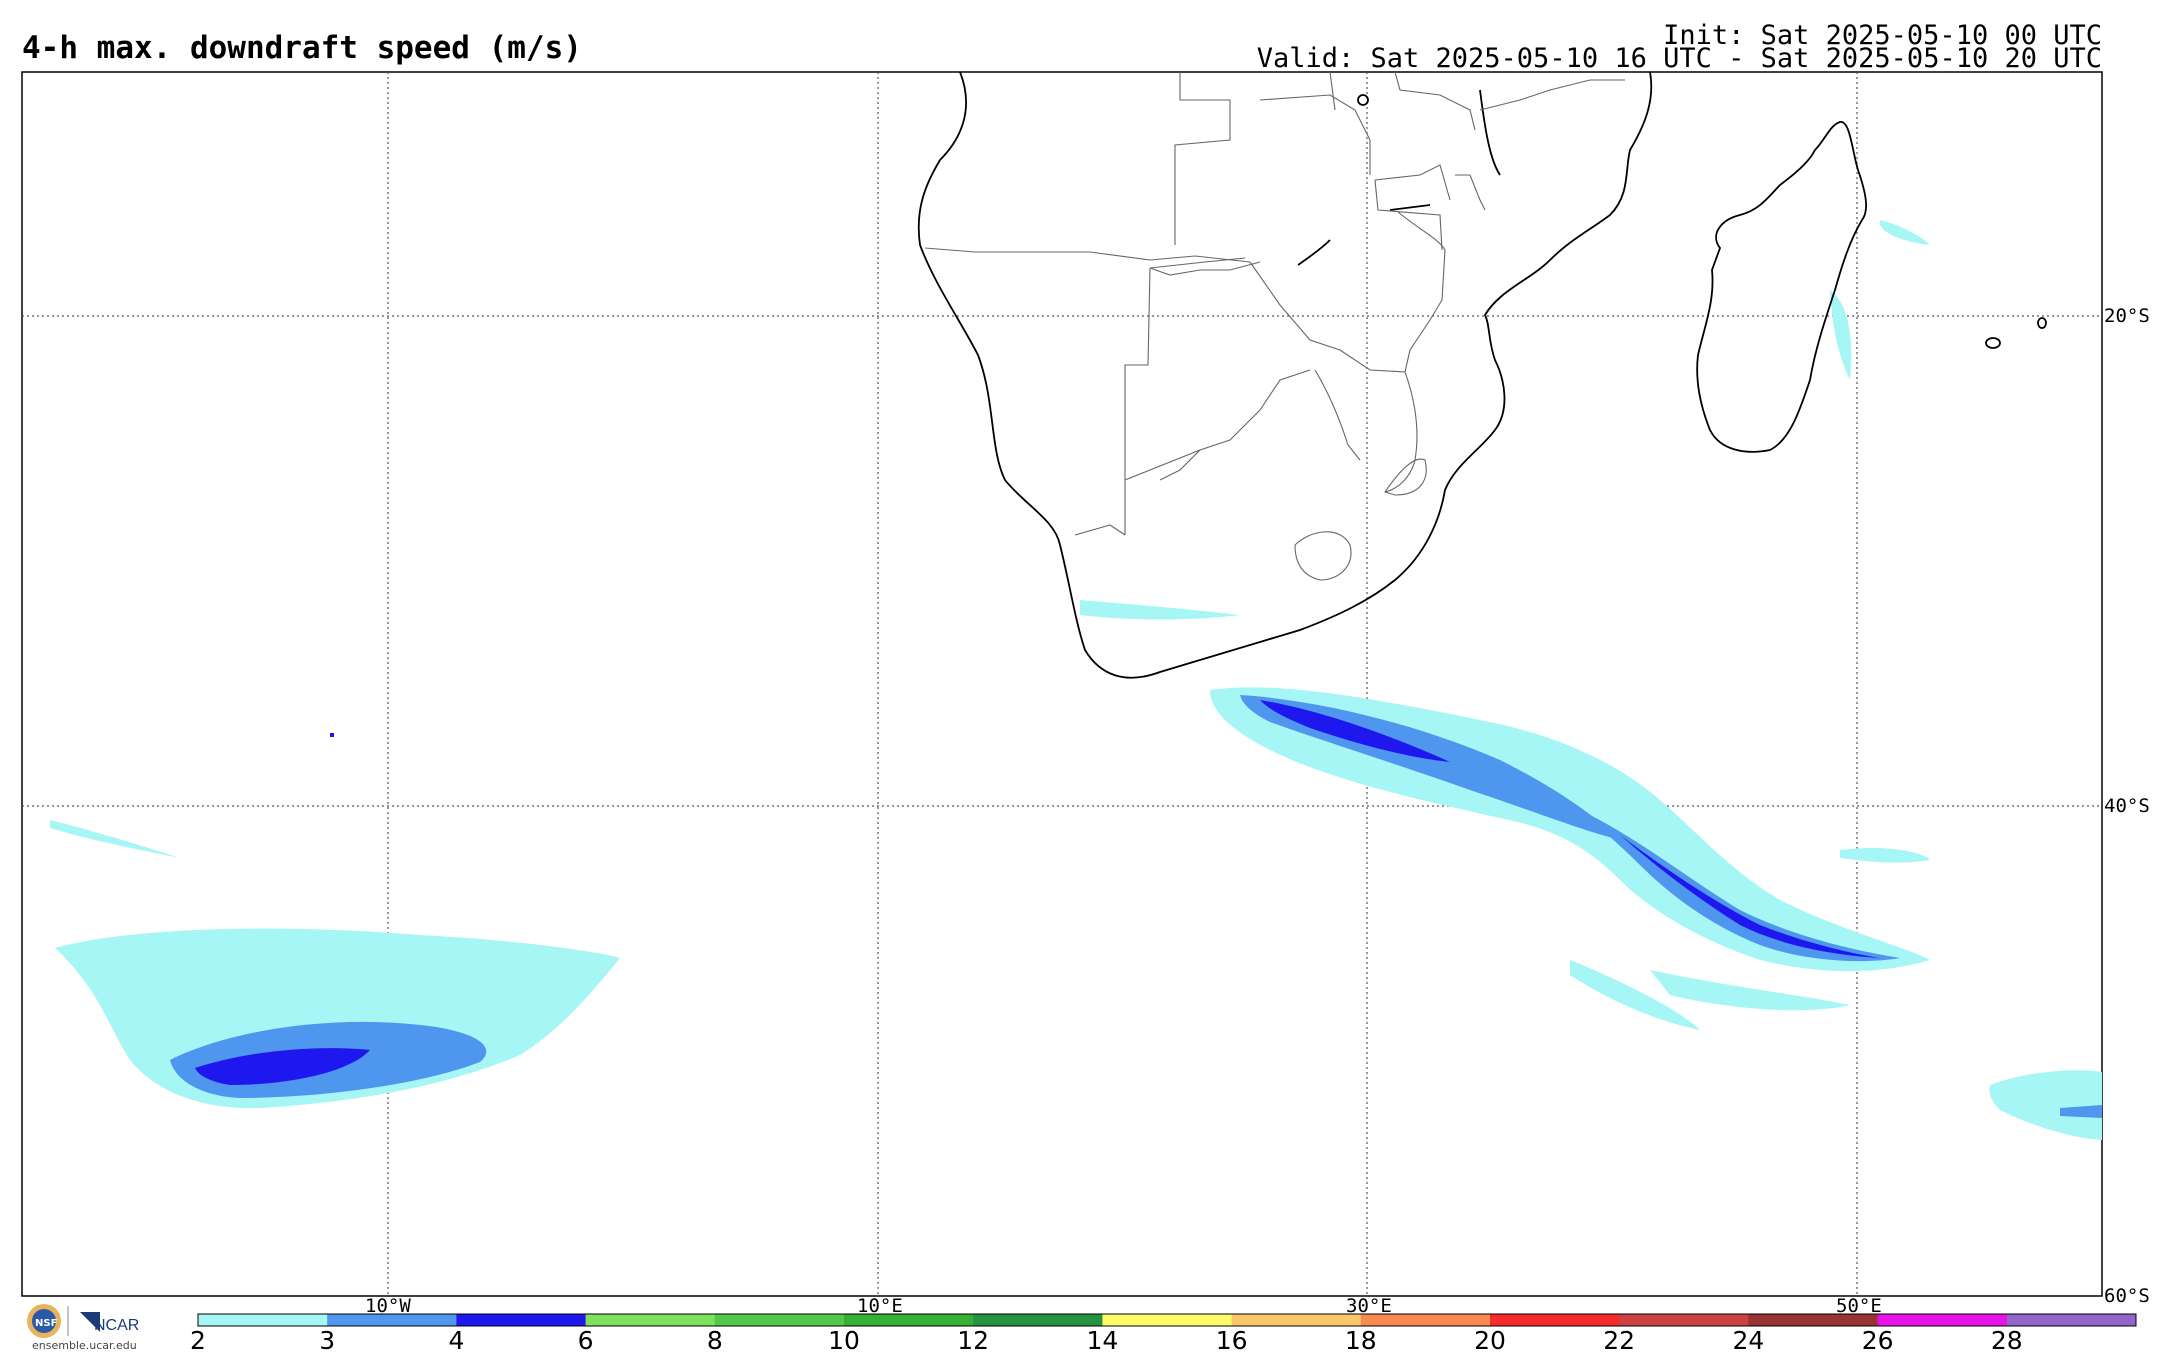 This screenshot has height=1355, width=2160. Describe the element at coordinates (456, 1340) in the screenshot. I see `colorbar-tick-label: 4` at that location.